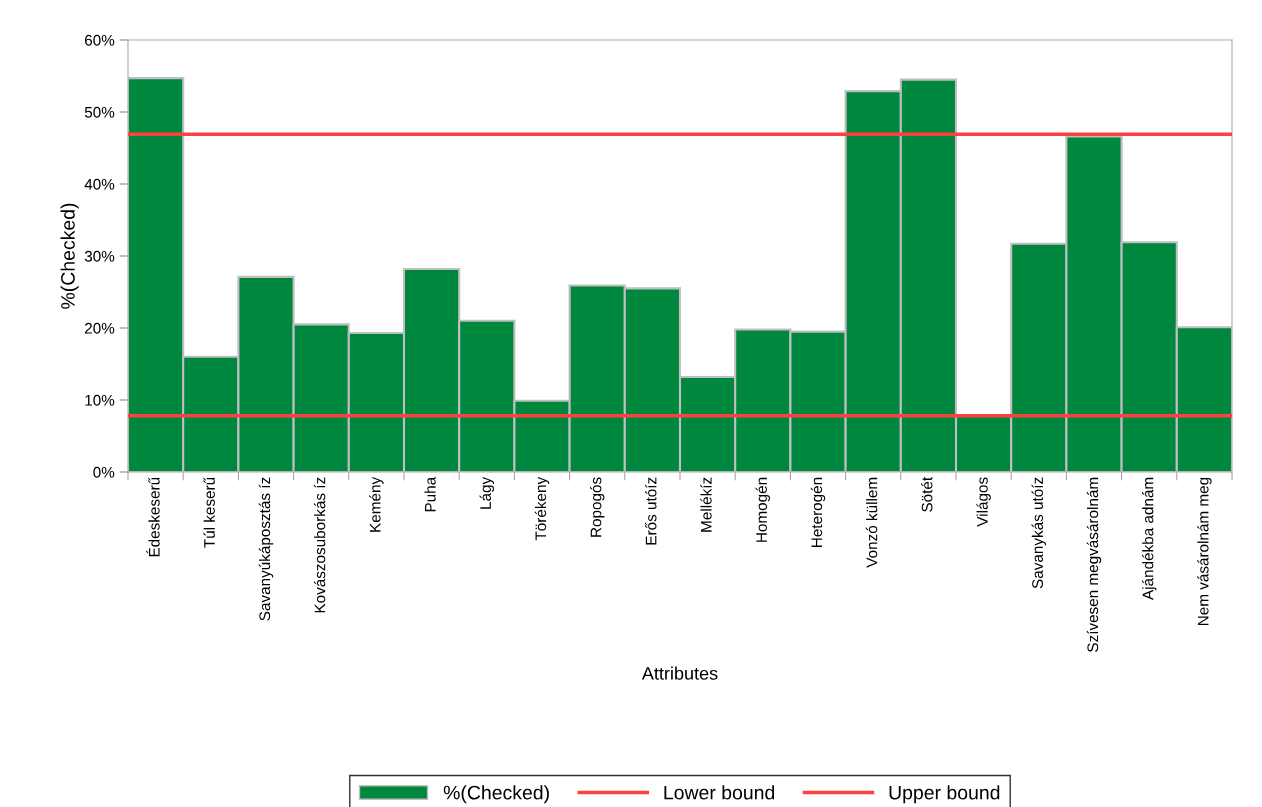 The height and width of the screenshot is (807, 1262). Describe the element at coordinates (818, 512) in the screenshot. I see `x-tick-label: Heterogén` at that location.